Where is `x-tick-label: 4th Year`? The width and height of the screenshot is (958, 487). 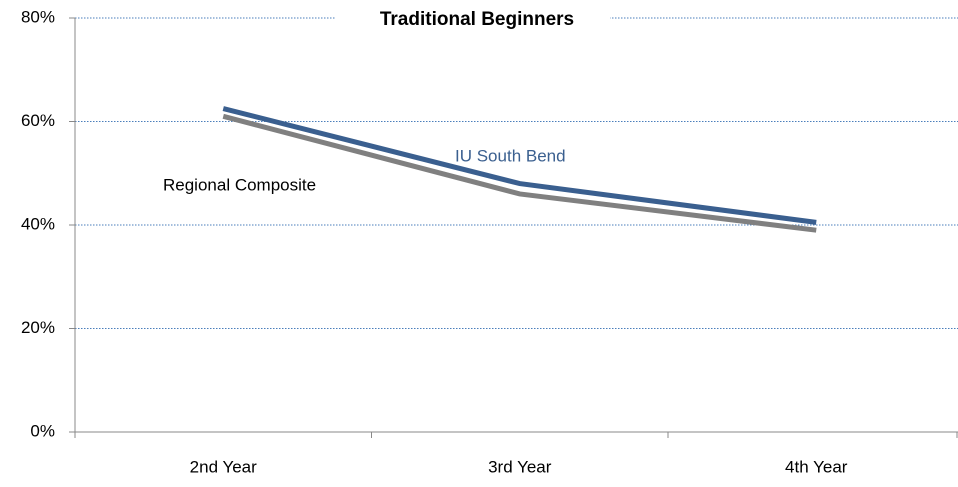
x-tick-label: 4th Year is located at coordinates (816, 466).